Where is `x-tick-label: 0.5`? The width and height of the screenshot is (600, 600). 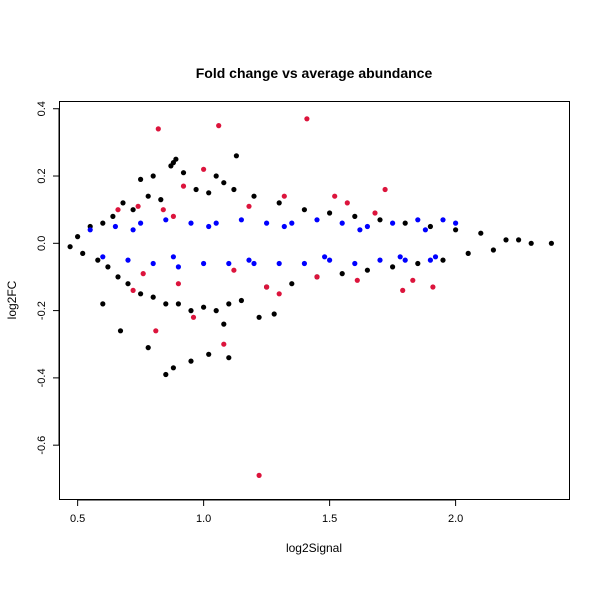
x-tick-label: 0.5 is located at coordinates (77, 519).